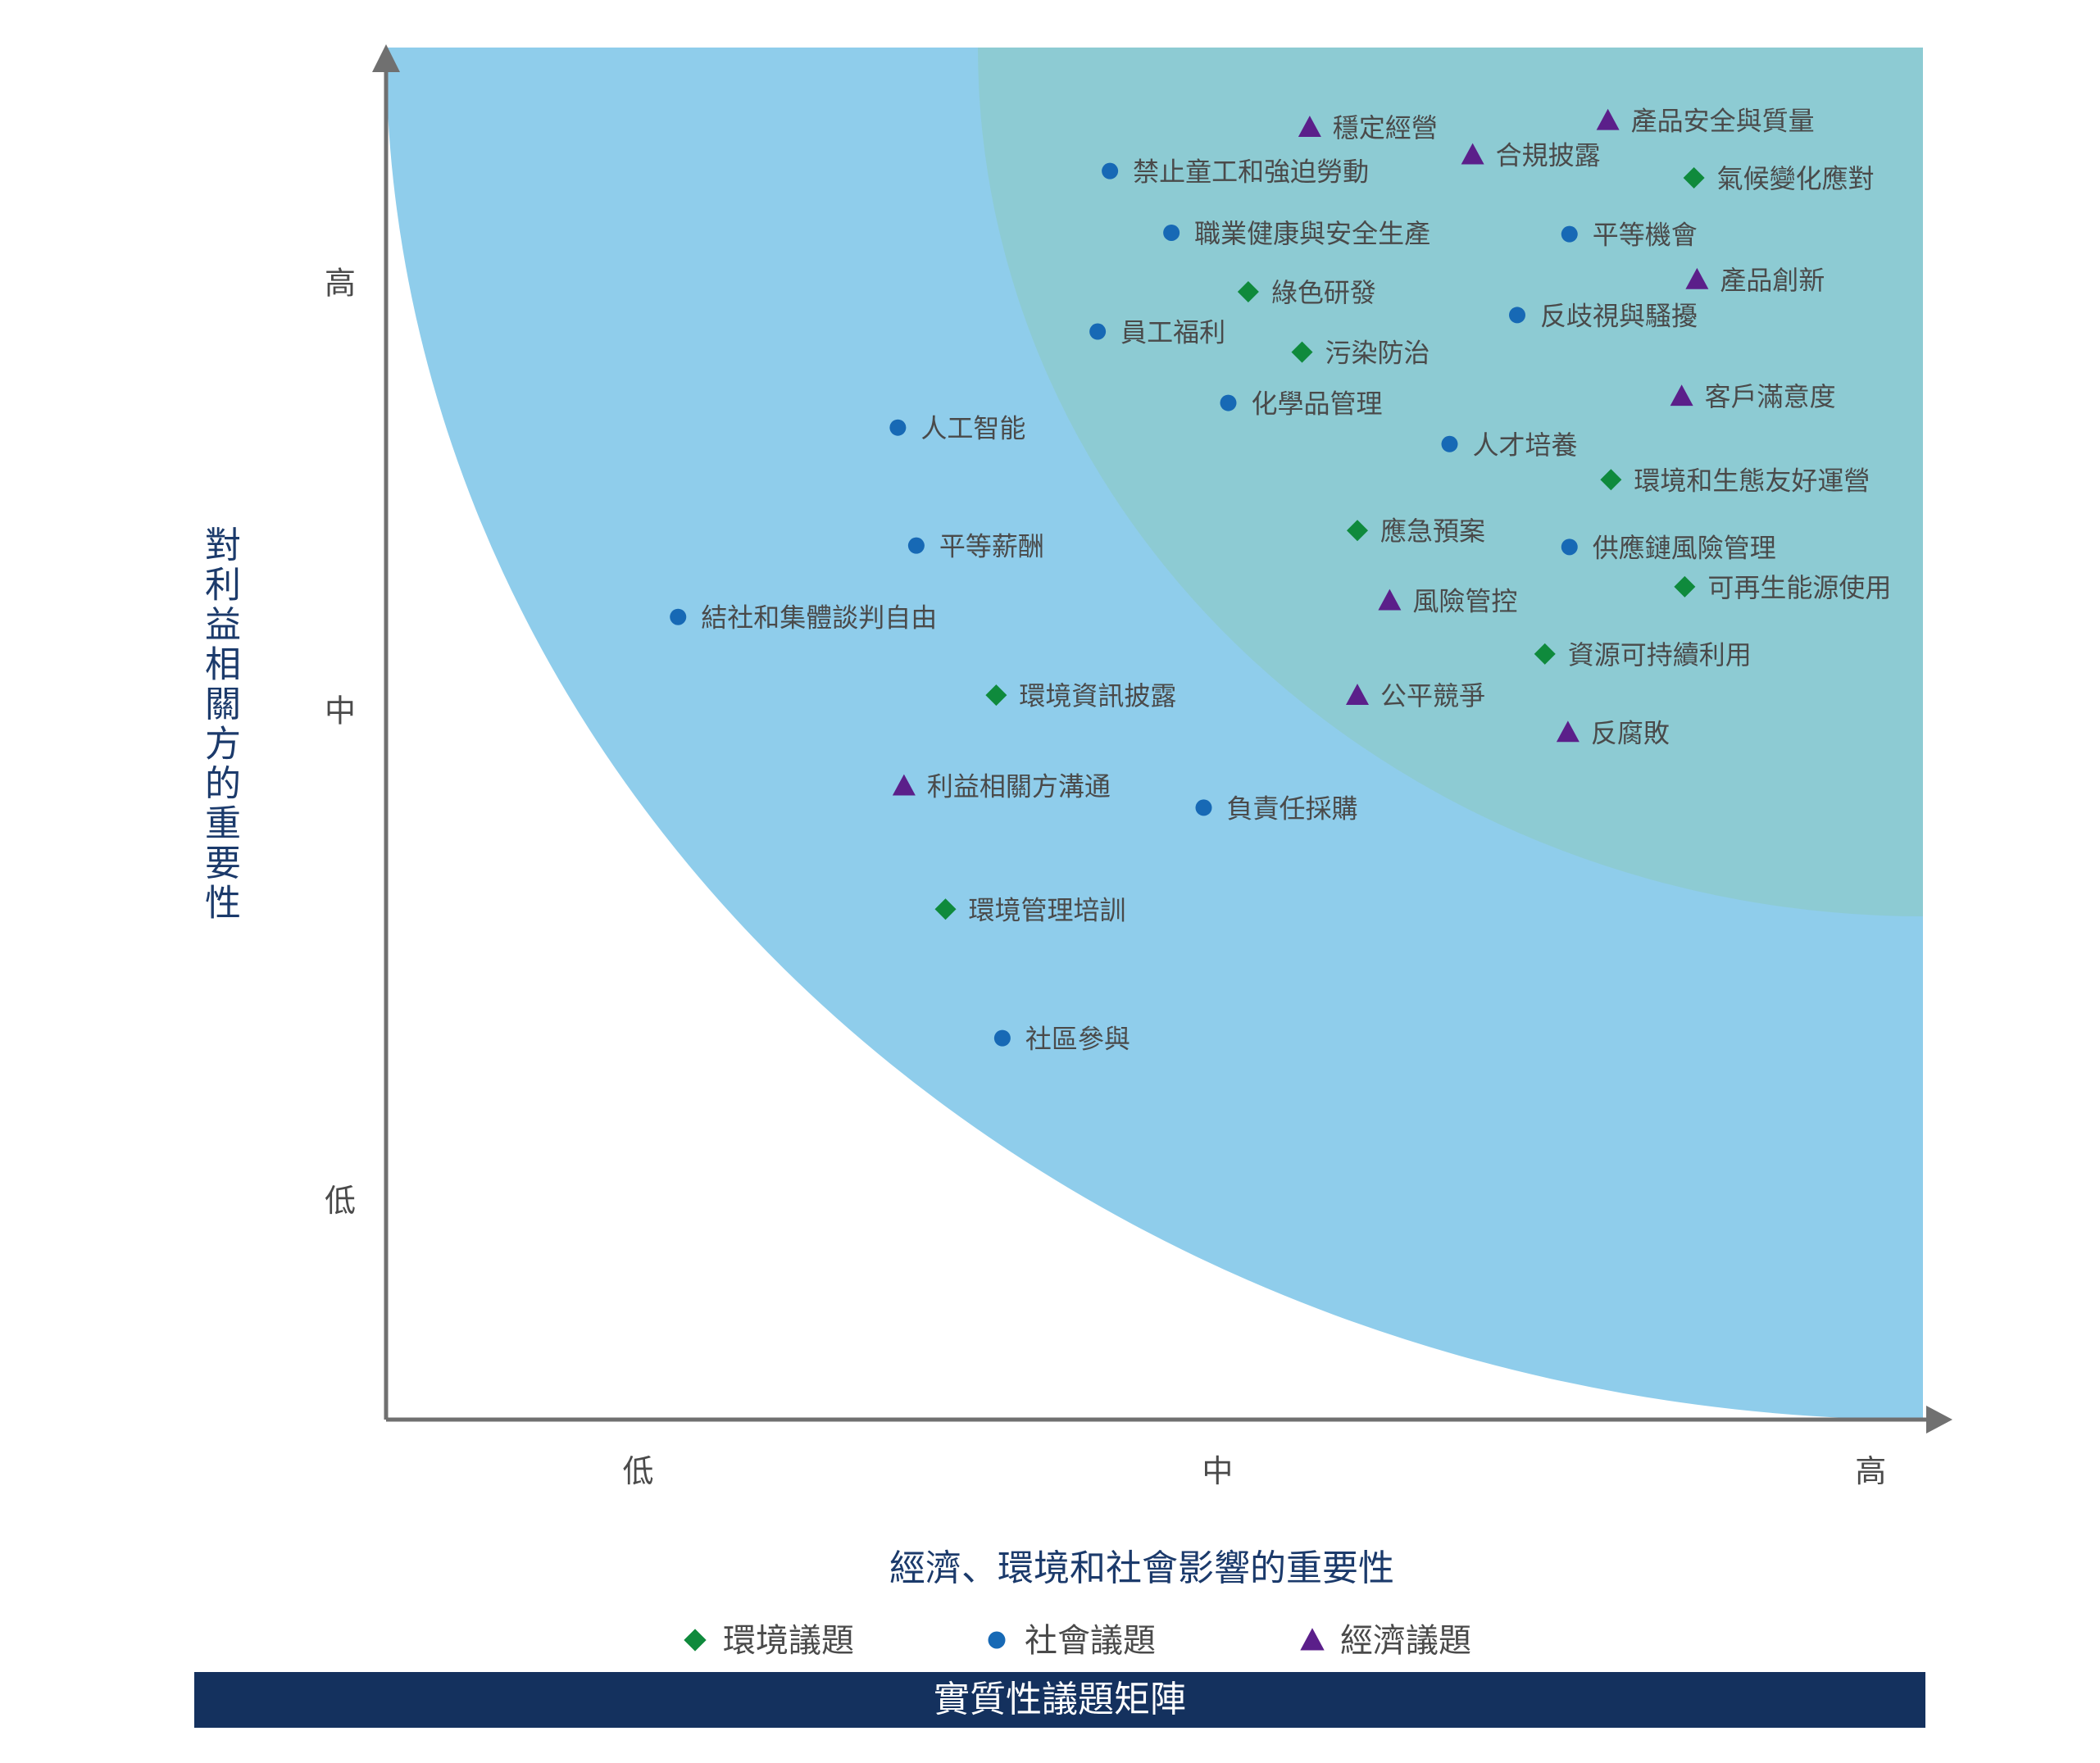 Image resolution: width=2100 pixels, height=1763 pixels. I want to click on legend-item-social: 社會議題, so click(1072, 1641).